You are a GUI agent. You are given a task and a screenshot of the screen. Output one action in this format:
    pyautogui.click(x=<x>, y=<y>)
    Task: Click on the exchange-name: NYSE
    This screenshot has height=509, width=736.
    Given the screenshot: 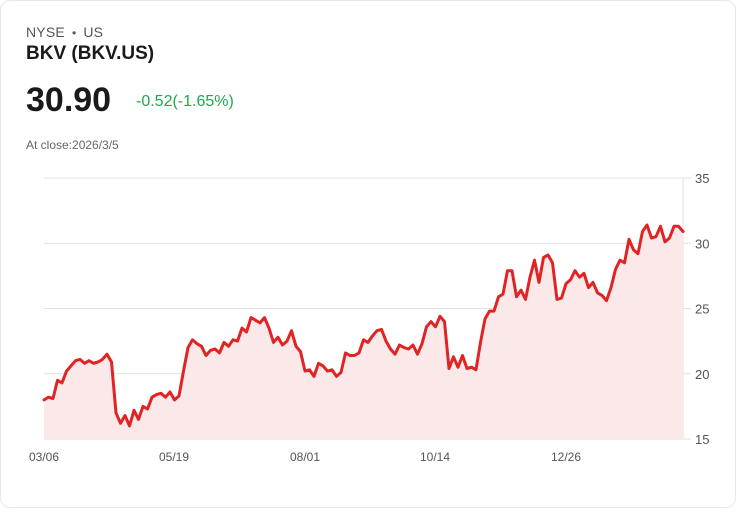 What is the action you would take?
    pyautogui.click(x=45, y=32)
    